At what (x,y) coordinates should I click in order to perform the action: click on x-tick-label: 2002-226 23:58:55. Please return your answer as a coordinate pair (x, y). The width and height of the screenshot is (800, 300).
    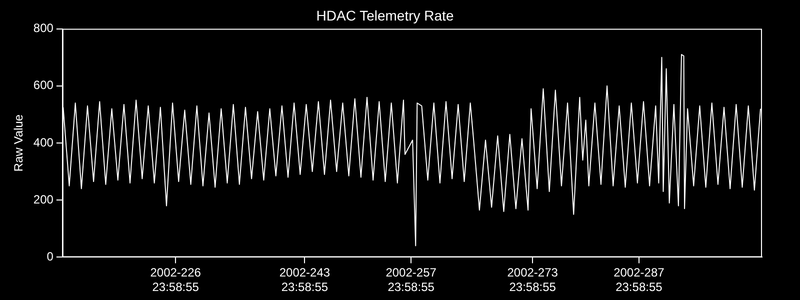
    Looking at the image, I should click on (176, 280).